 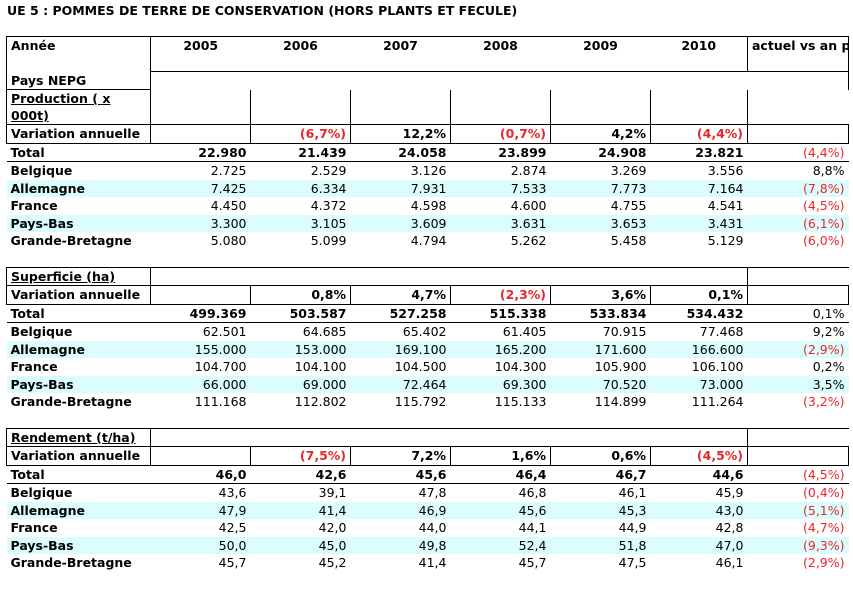 I want to click on change-cell: 9,2%, so click(x=828, y=332).